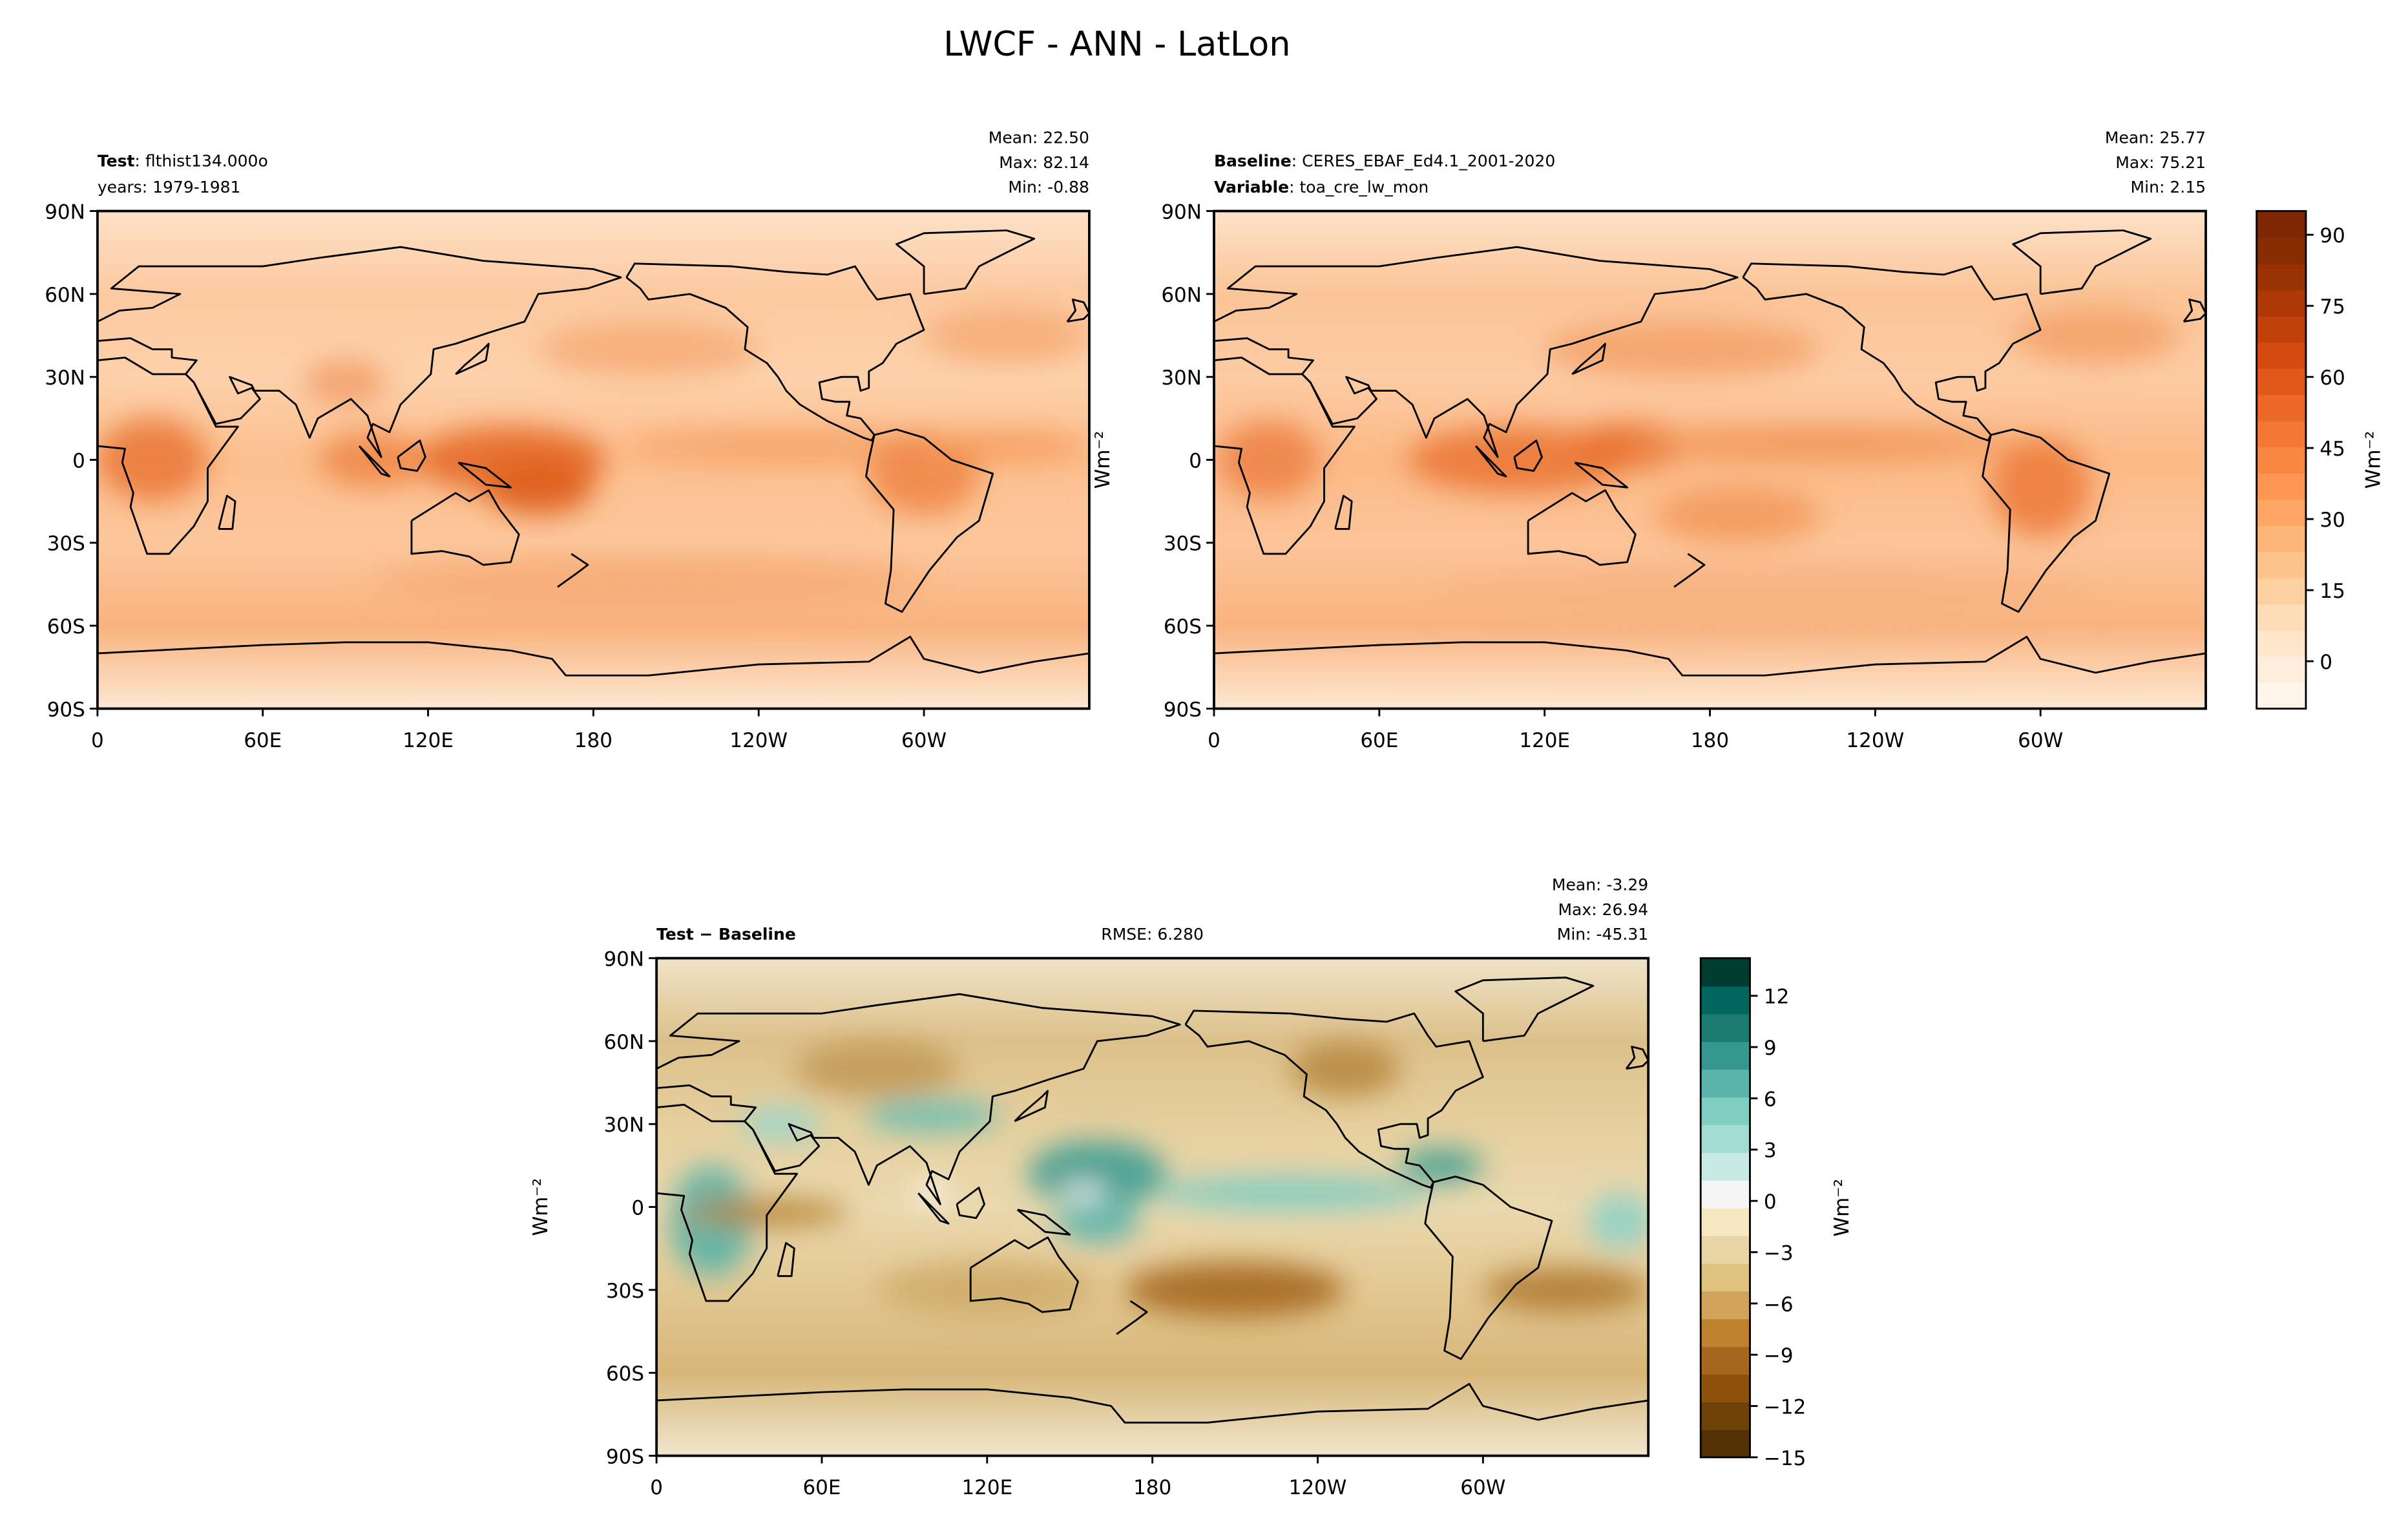 The height and width of the screenshot is (1522, 2408). I want to click on colorbar-tick-label: 75, so click(2332, 307).